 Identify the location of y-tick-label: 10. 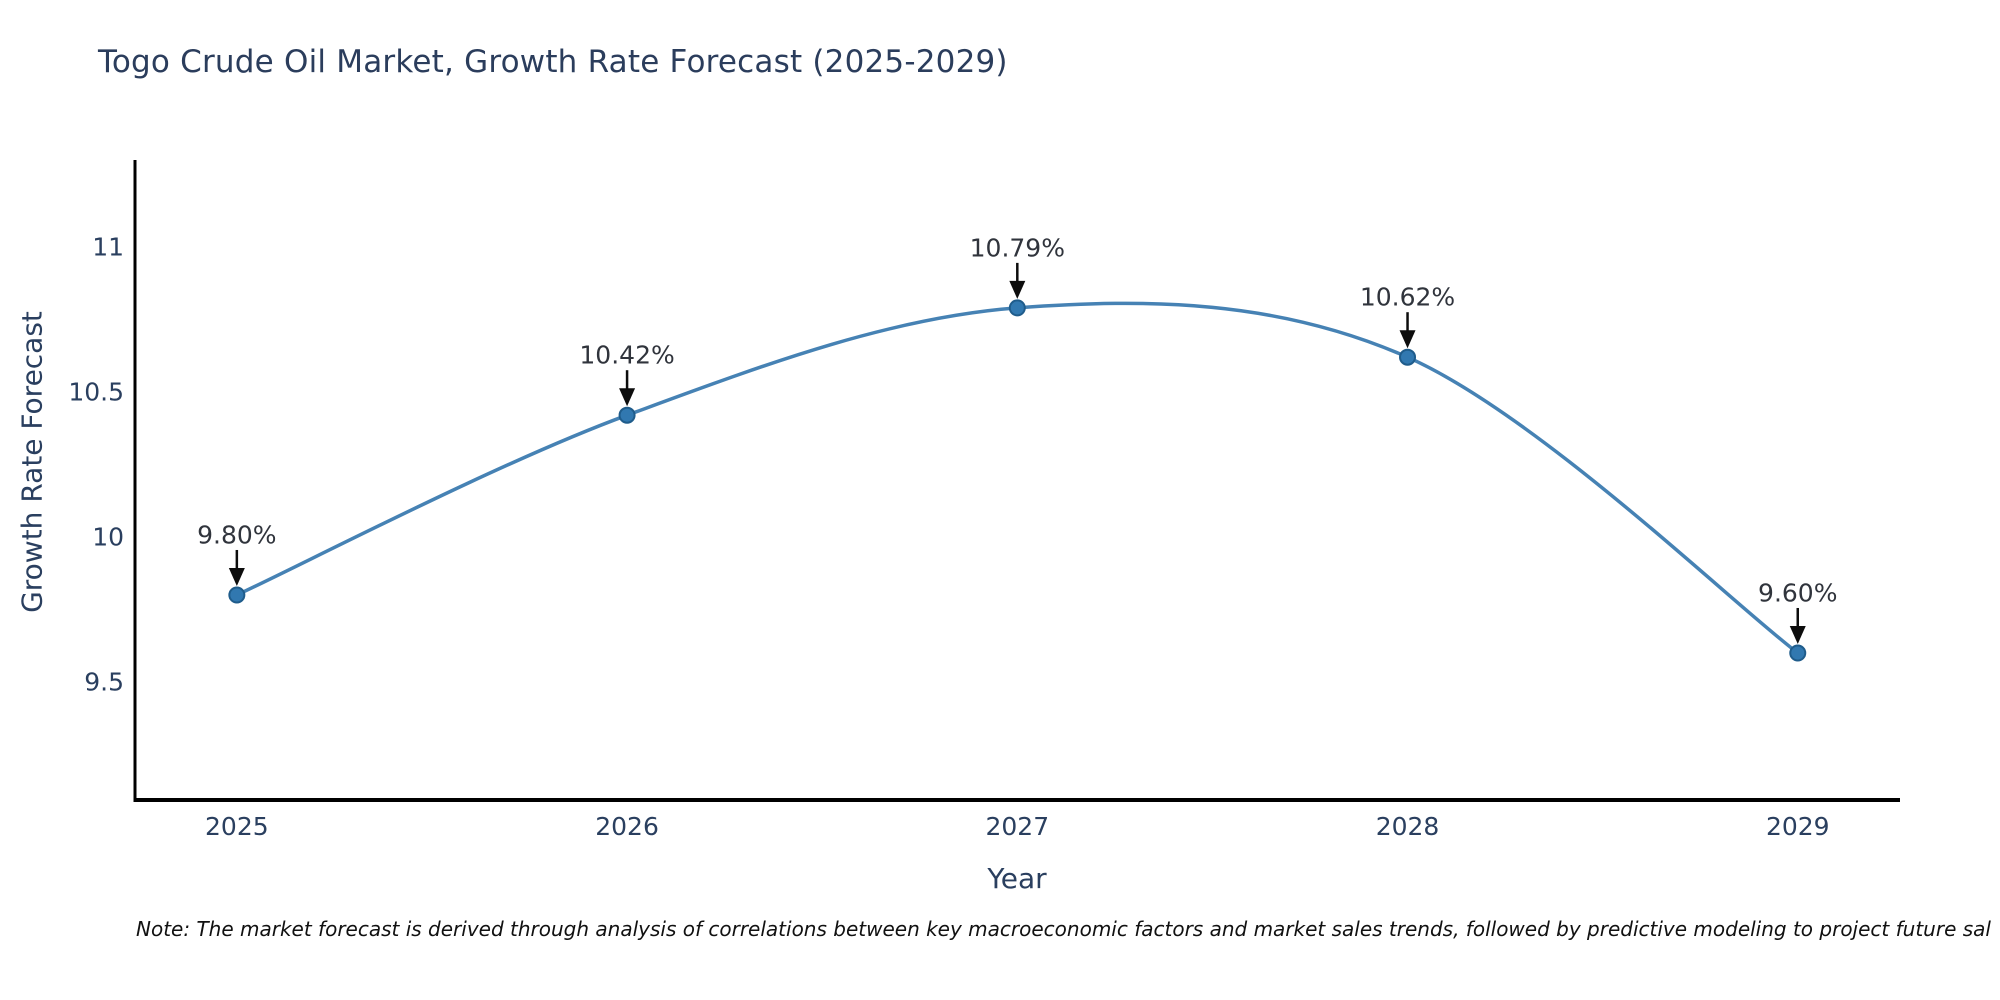
(108, 537).